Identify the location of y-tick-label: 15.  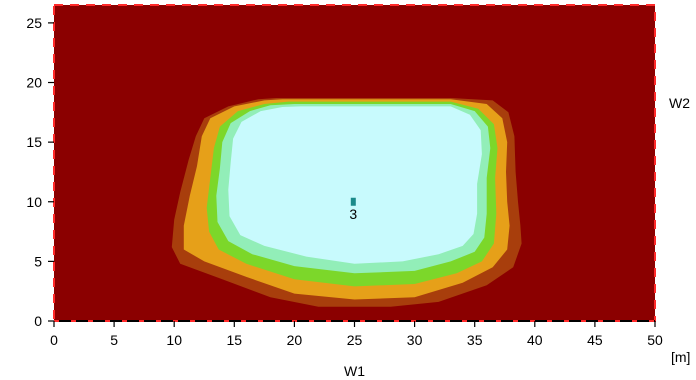
(34, 142).